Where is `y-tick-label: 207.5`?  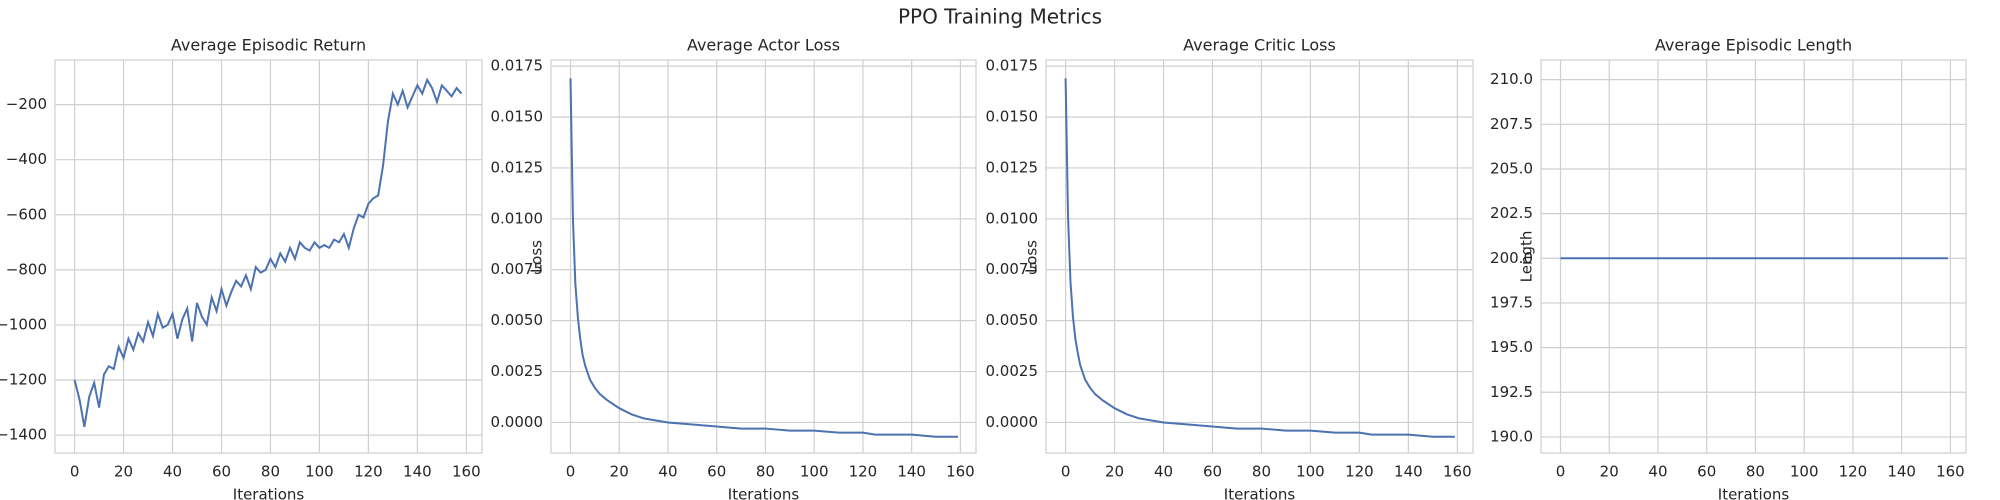 y-tick-label: 207.5 is located at coordinates (1511, 124).